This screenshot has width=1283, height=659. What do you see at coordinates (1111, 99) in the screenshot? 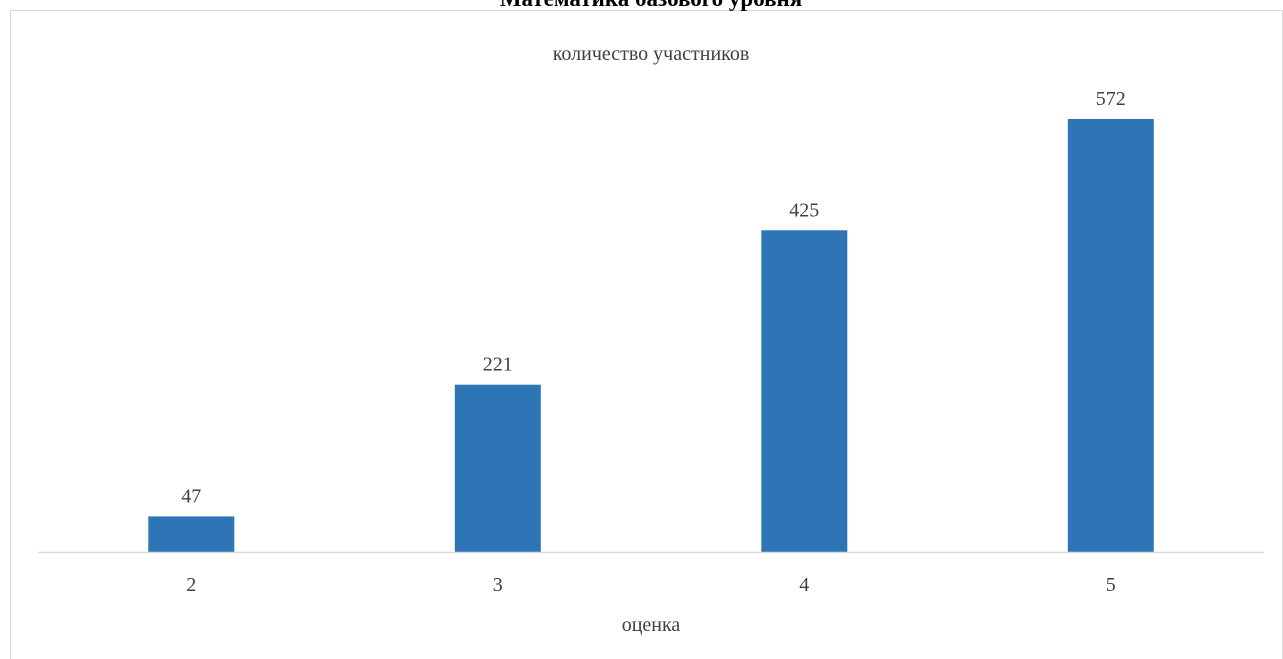
I see `data-label-5: 572` at bounding box center [1111, 99].